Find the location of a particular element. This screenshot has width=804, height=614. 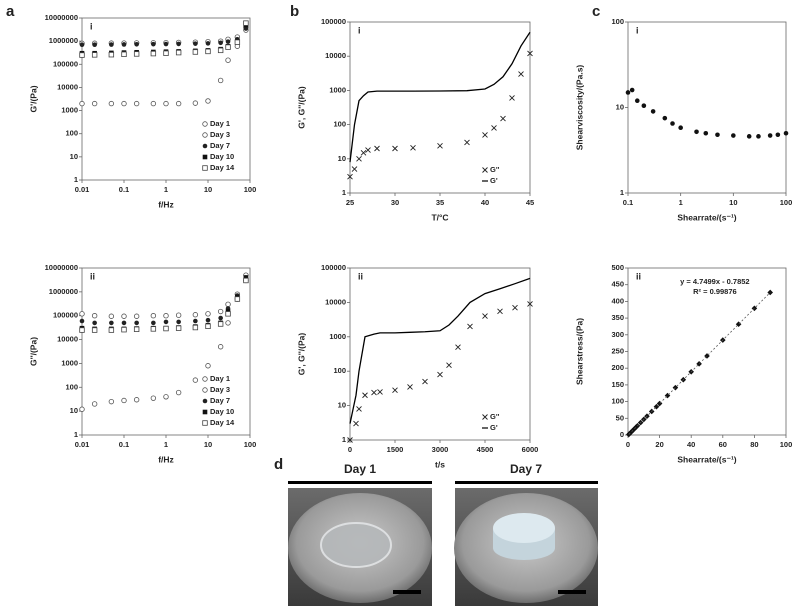

y-tick-label: 1000 is located at coordinates (337, 336).